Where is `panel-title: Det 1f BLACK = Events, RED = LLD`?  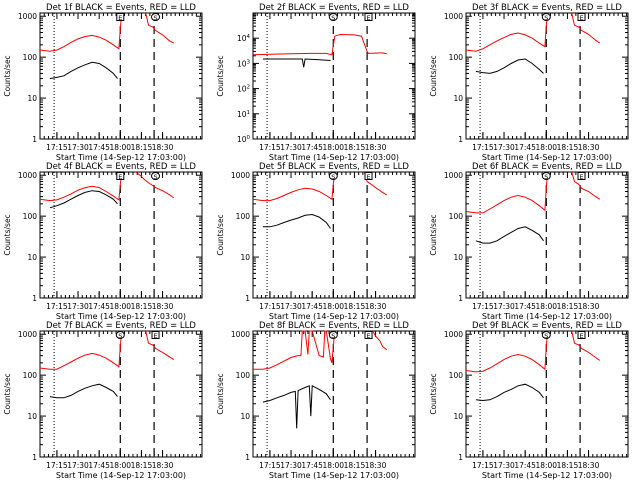 panel-title: Det 1f BLACK = Events, RED = LLD is located at coordinates (121, 8).